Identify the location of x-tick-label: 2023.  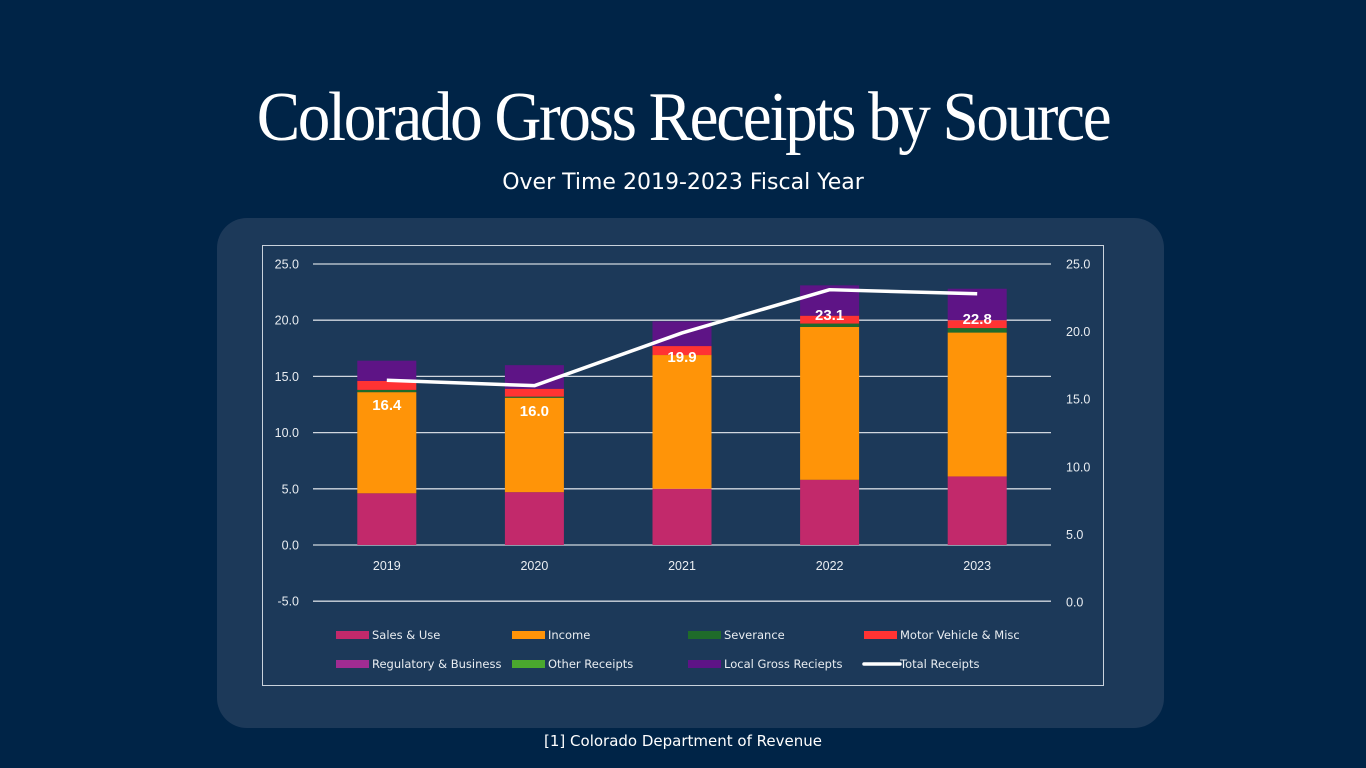
(977, 566).